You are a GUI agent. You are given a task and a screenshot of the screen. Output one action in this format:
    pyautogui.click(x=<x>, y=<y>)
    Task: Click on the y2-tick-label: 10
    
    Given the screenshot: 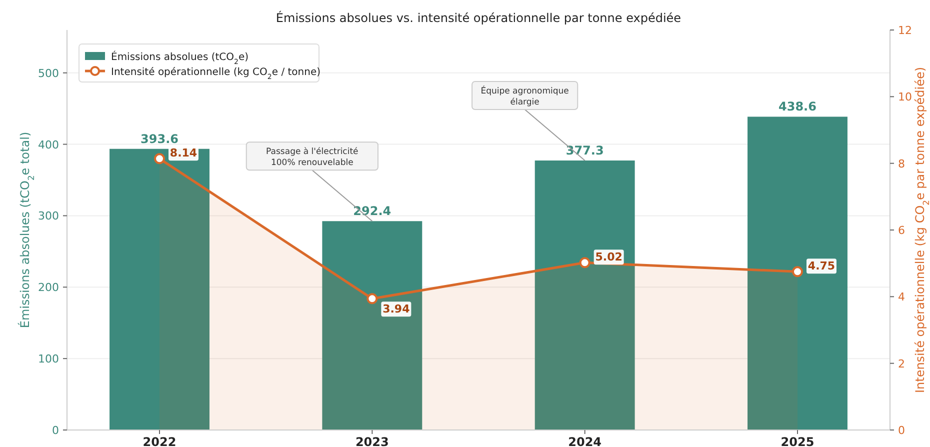 What is the action you would take?
    pyautogui.click(x=905, y=97)
    